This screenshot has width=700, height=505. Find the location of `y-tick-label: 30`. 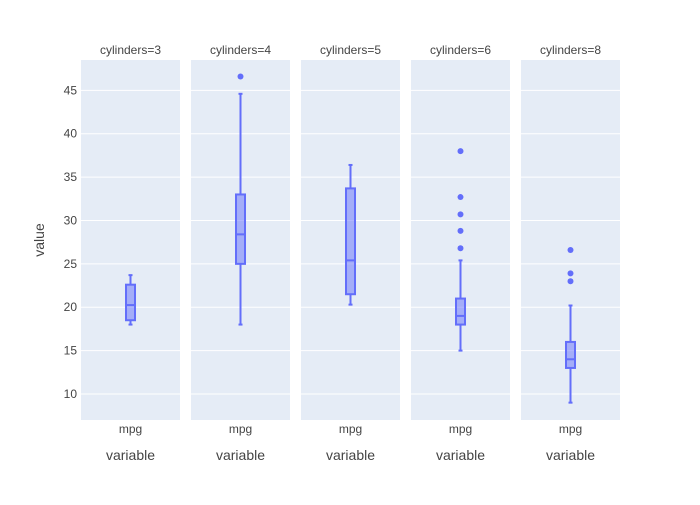

y-tick-label: 30 is located at coordinates (71, 220).